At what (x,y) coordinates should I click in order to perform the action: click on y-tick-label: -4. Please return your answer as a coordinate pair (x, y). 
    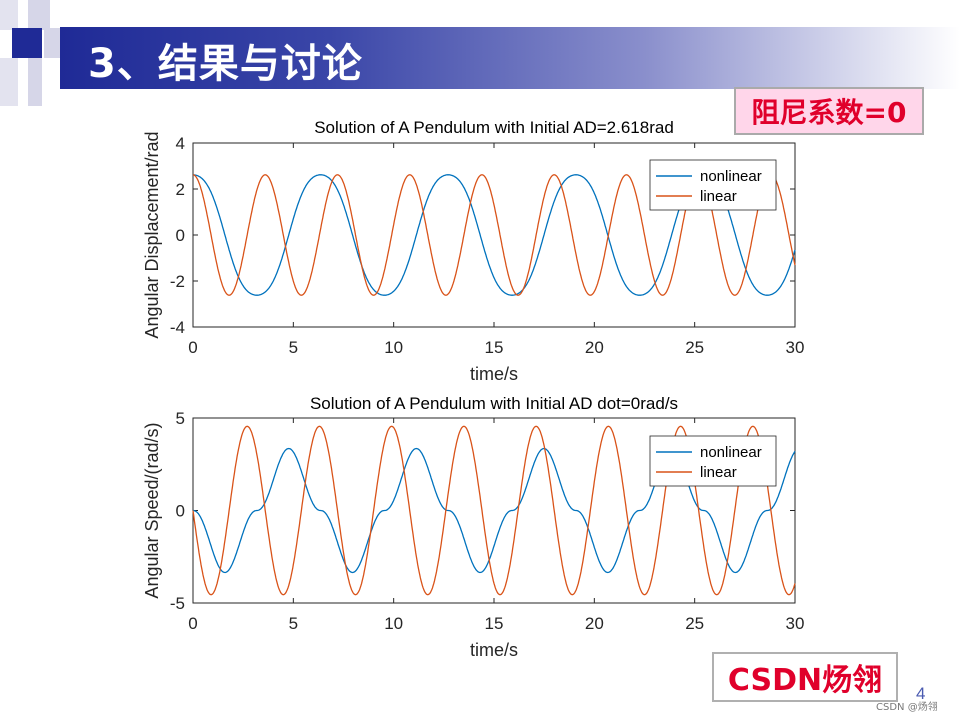
    Looking at the image, I should click on (177, 327).